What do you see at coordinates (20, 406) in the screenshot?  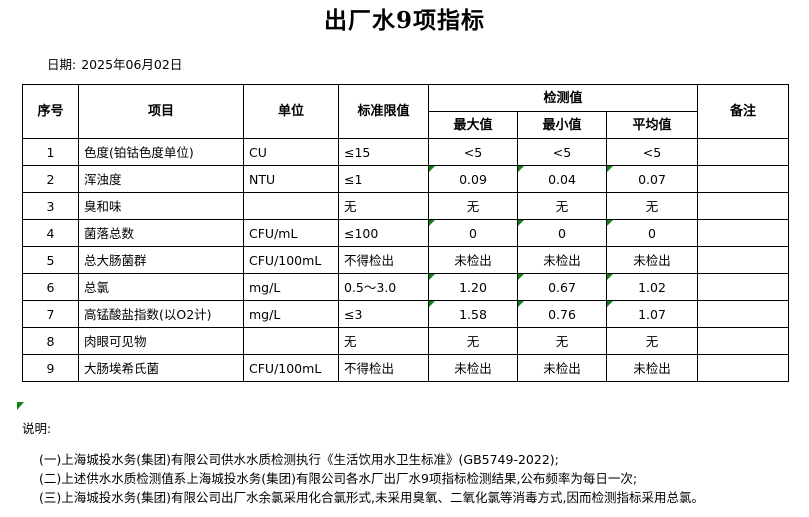 I see `green-error-flag-icon` at bounding box center [20, 406].